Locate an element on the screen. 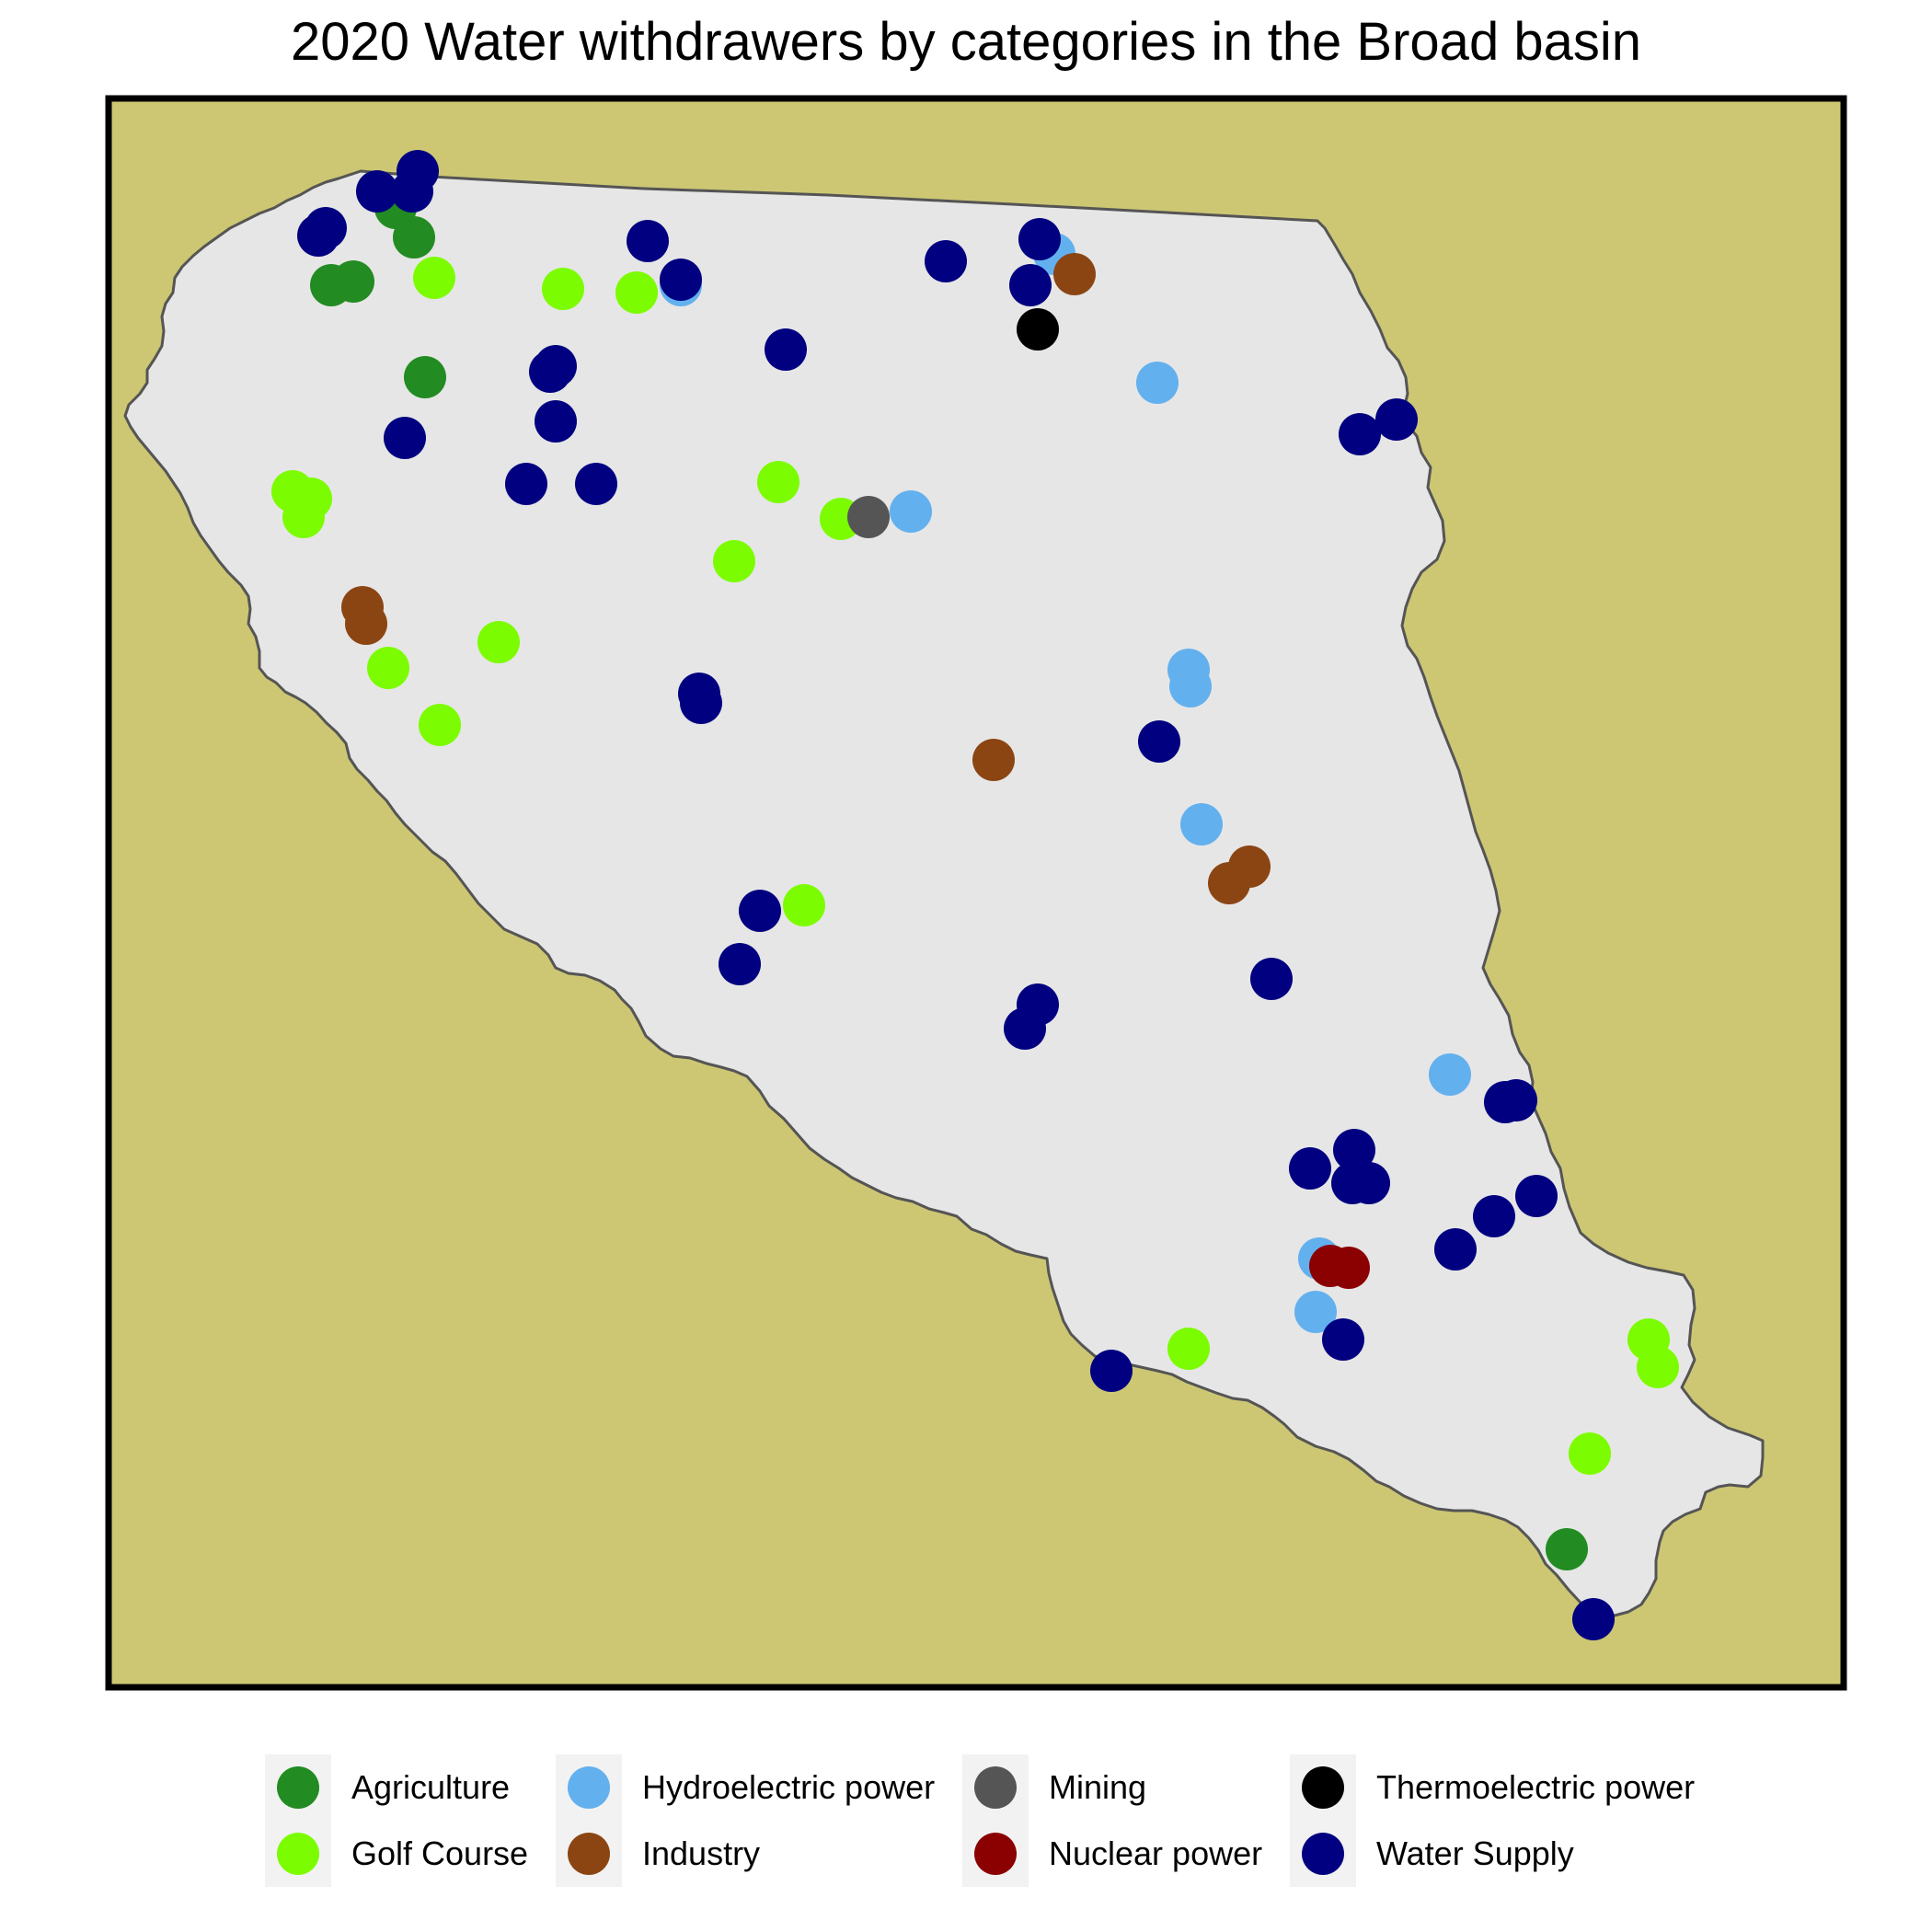 This screenshot has height=1932, width=1932. legend-item-industry: Industry is located at coordinates (658, 1854).